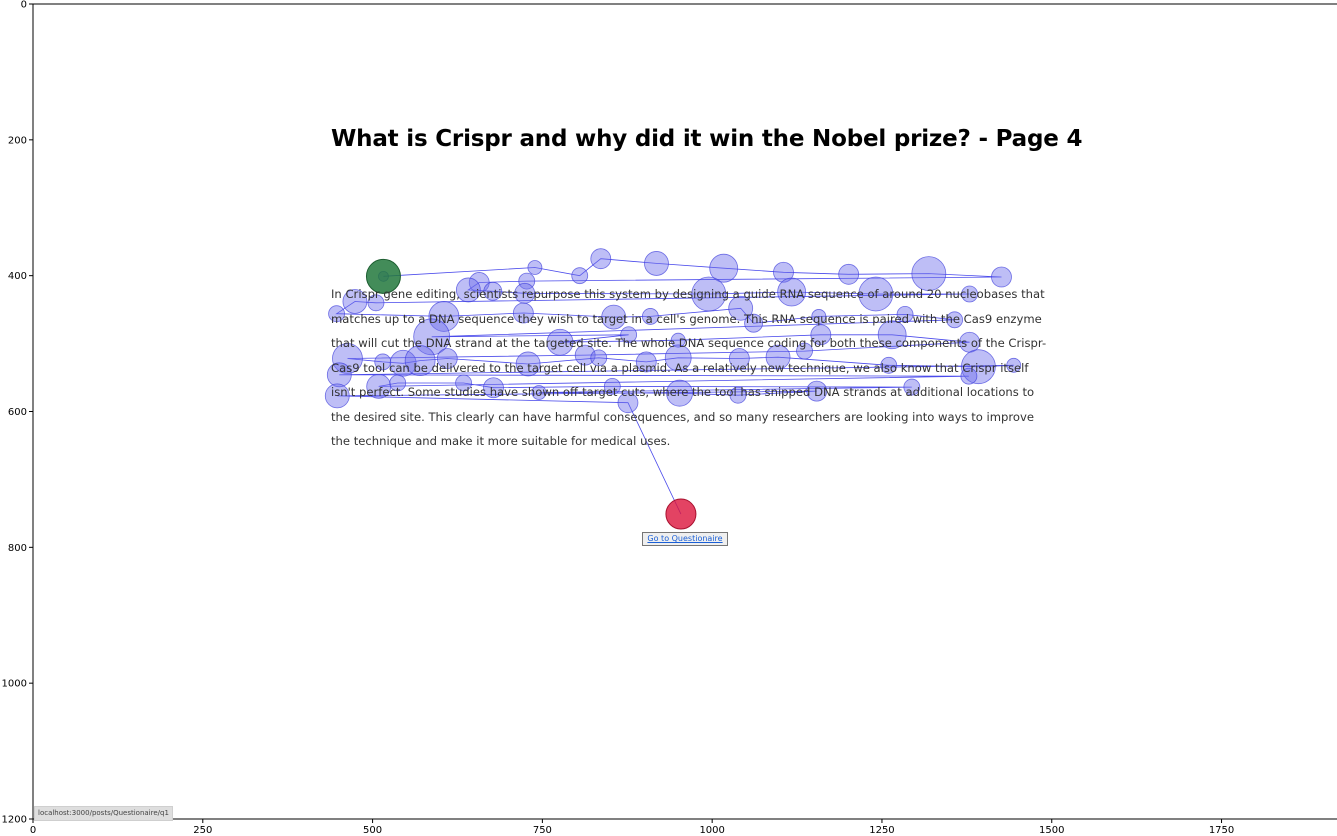 Image resolution: width=1337 pixels, height=836 pixels. I want to click on y-tick-label: 1000, so click(14, 684).